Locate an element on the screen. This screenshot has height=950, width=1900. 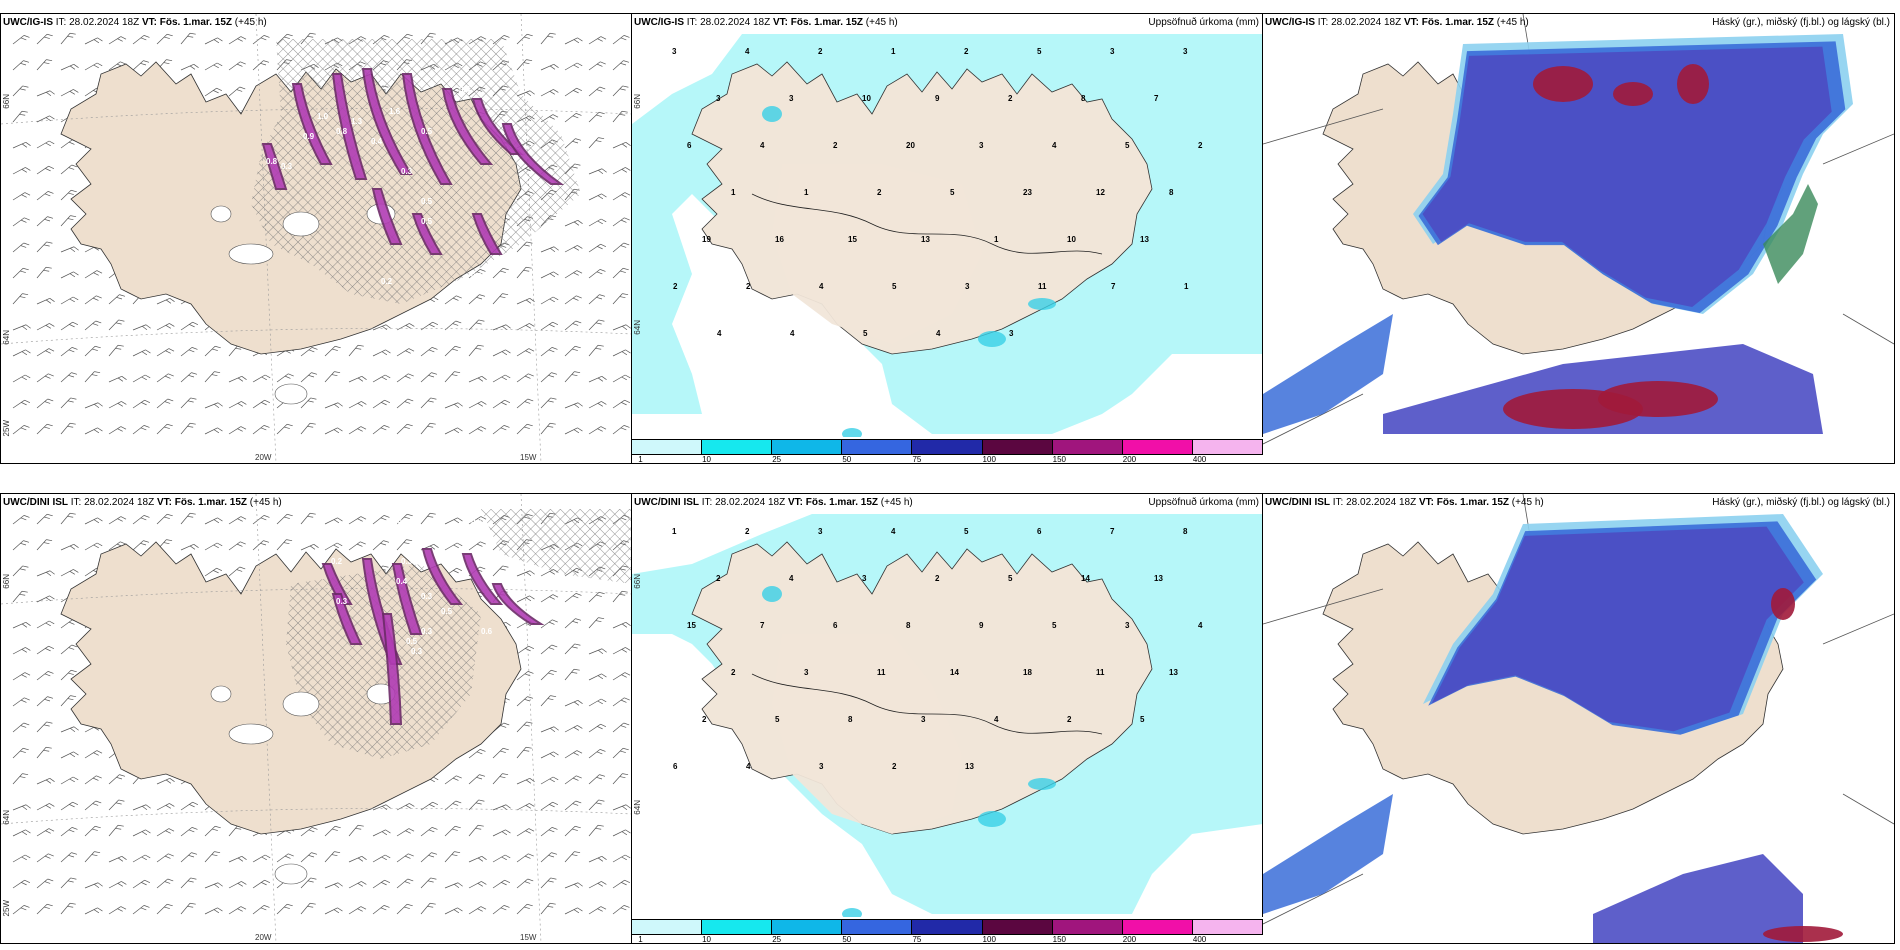
colorbar-tick-label: 10 is located at coordinates (707, 939).